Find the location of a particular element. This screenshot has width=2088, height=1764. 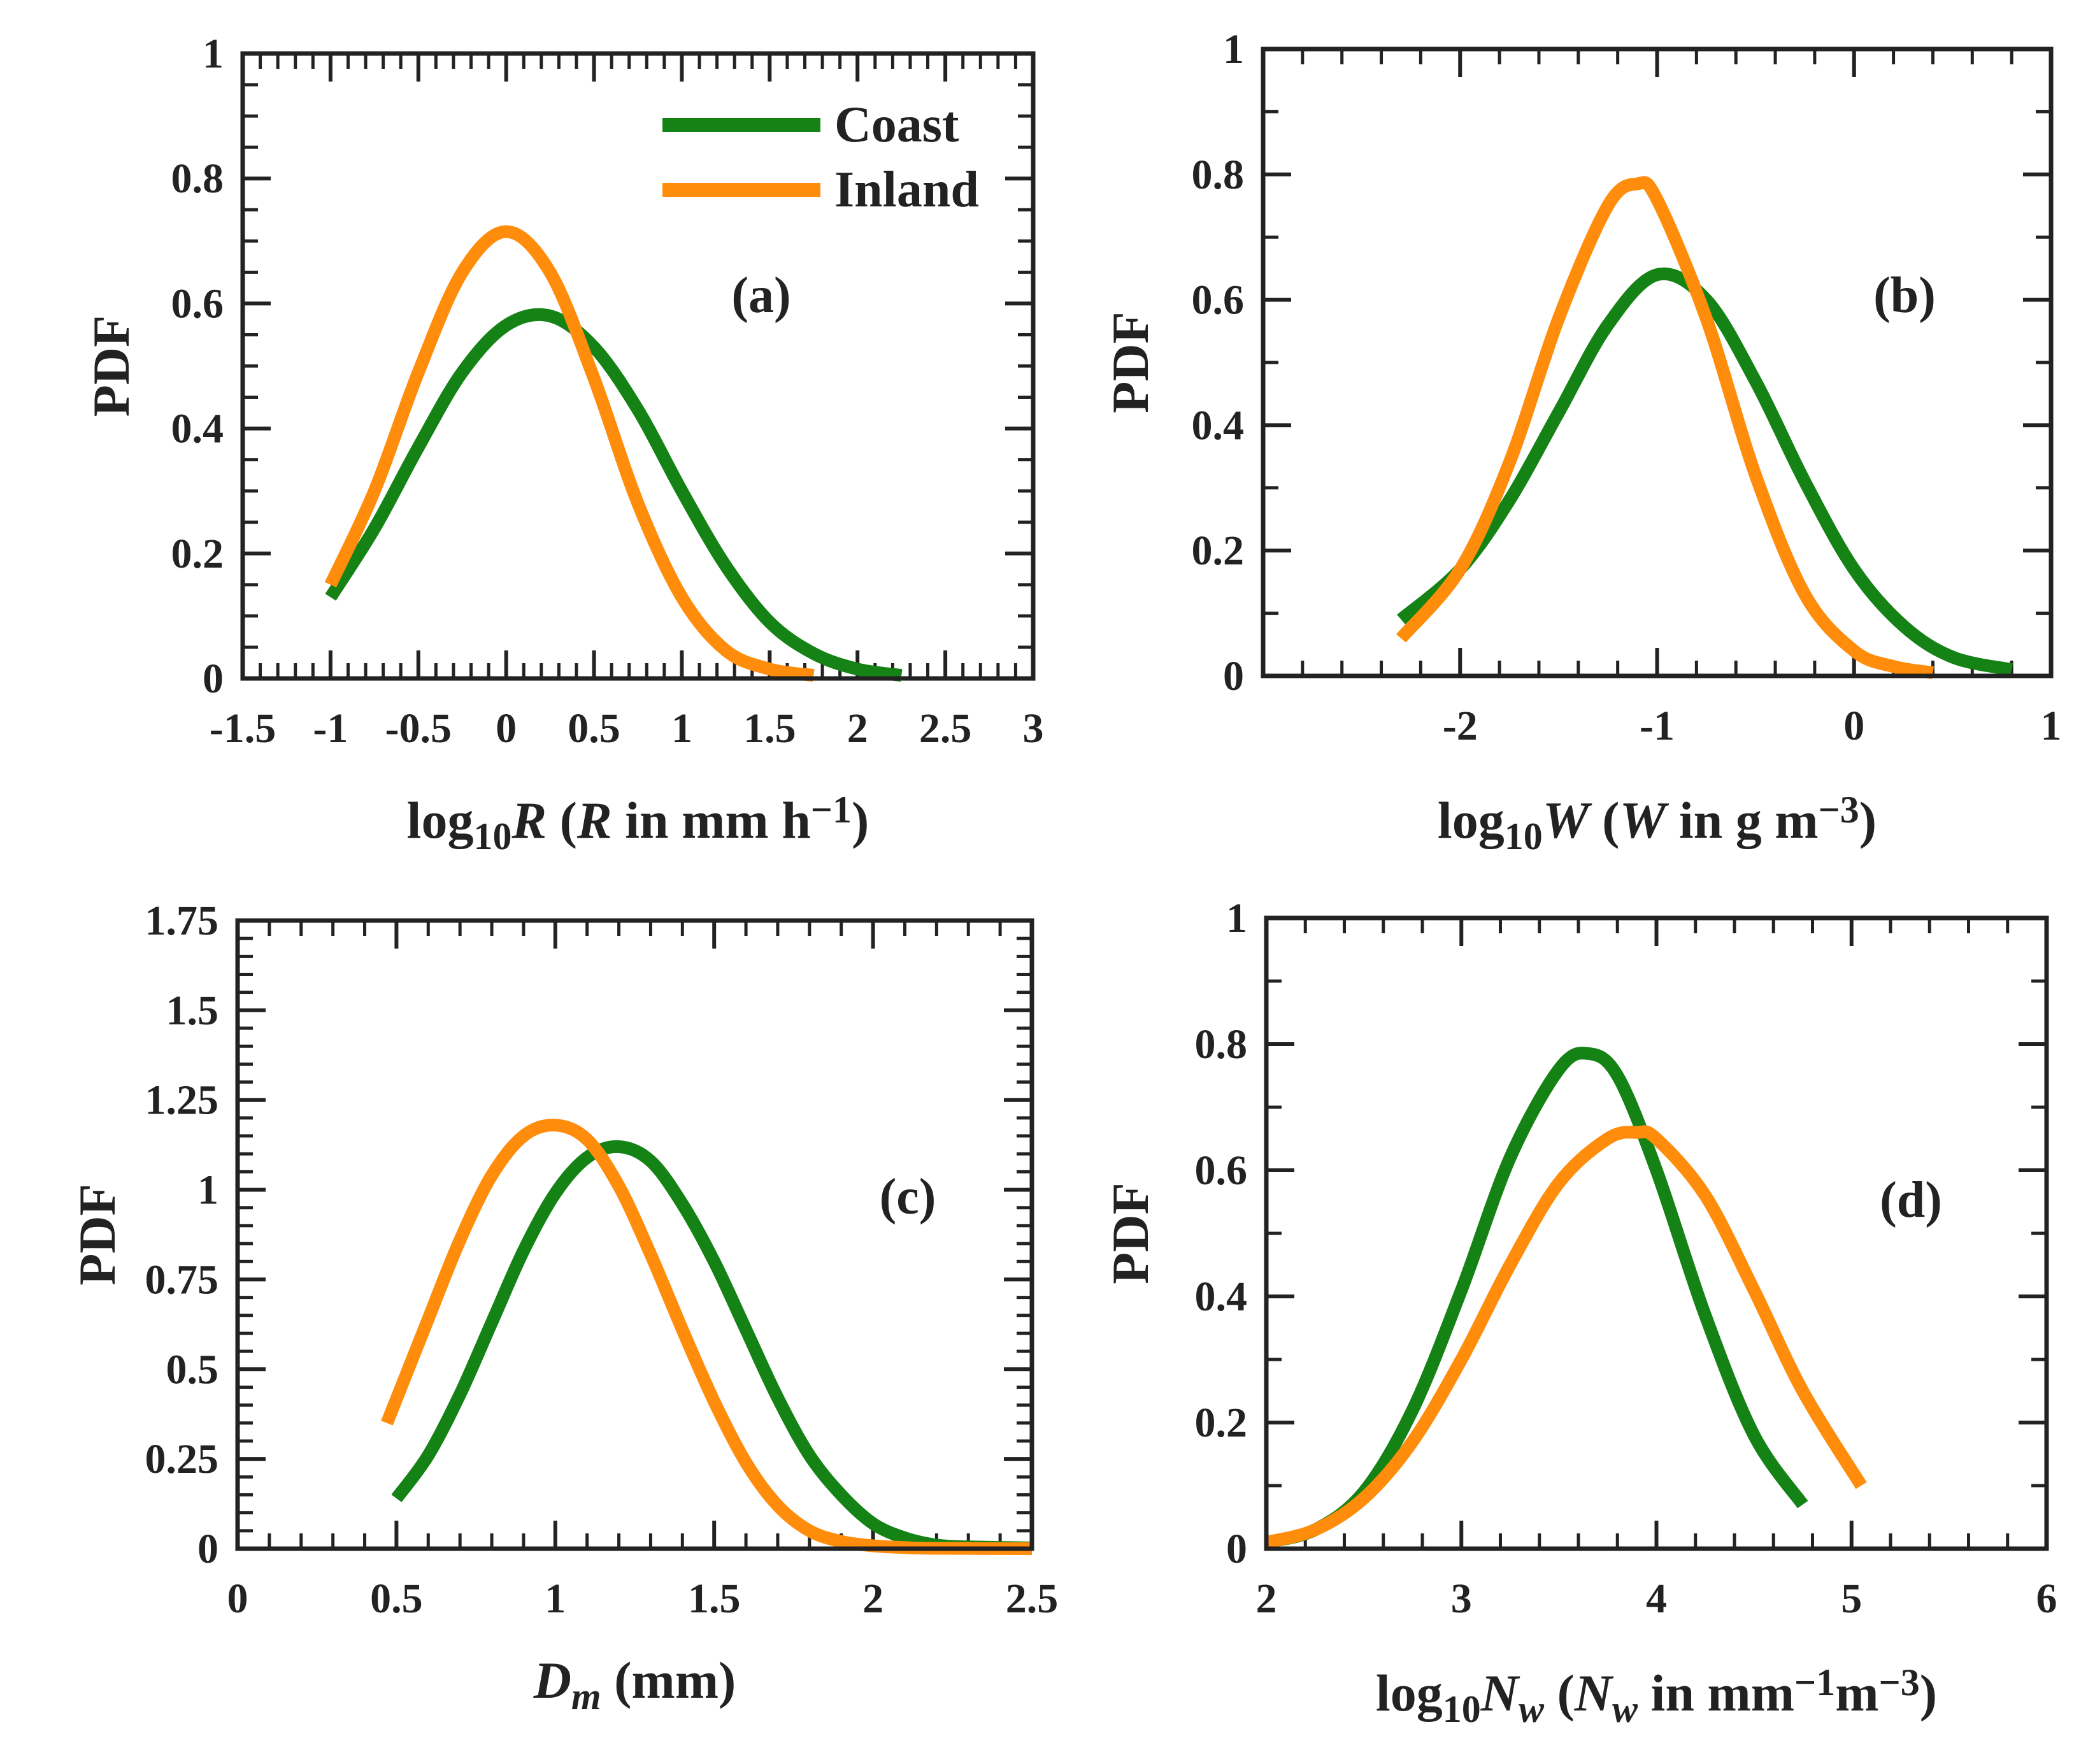

x-label-unit: in g m is located at coordinates (1742, 820).